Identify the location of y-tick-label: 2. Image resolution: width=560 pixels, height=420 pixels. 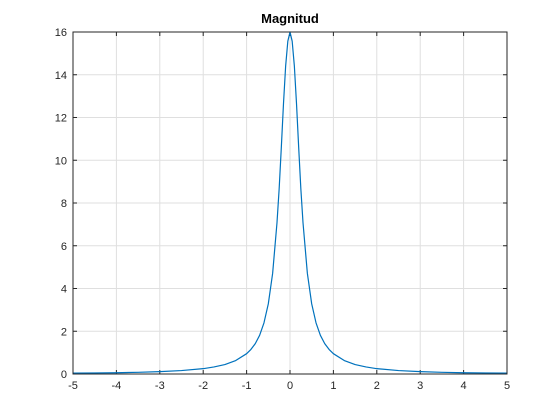
(64, 332).